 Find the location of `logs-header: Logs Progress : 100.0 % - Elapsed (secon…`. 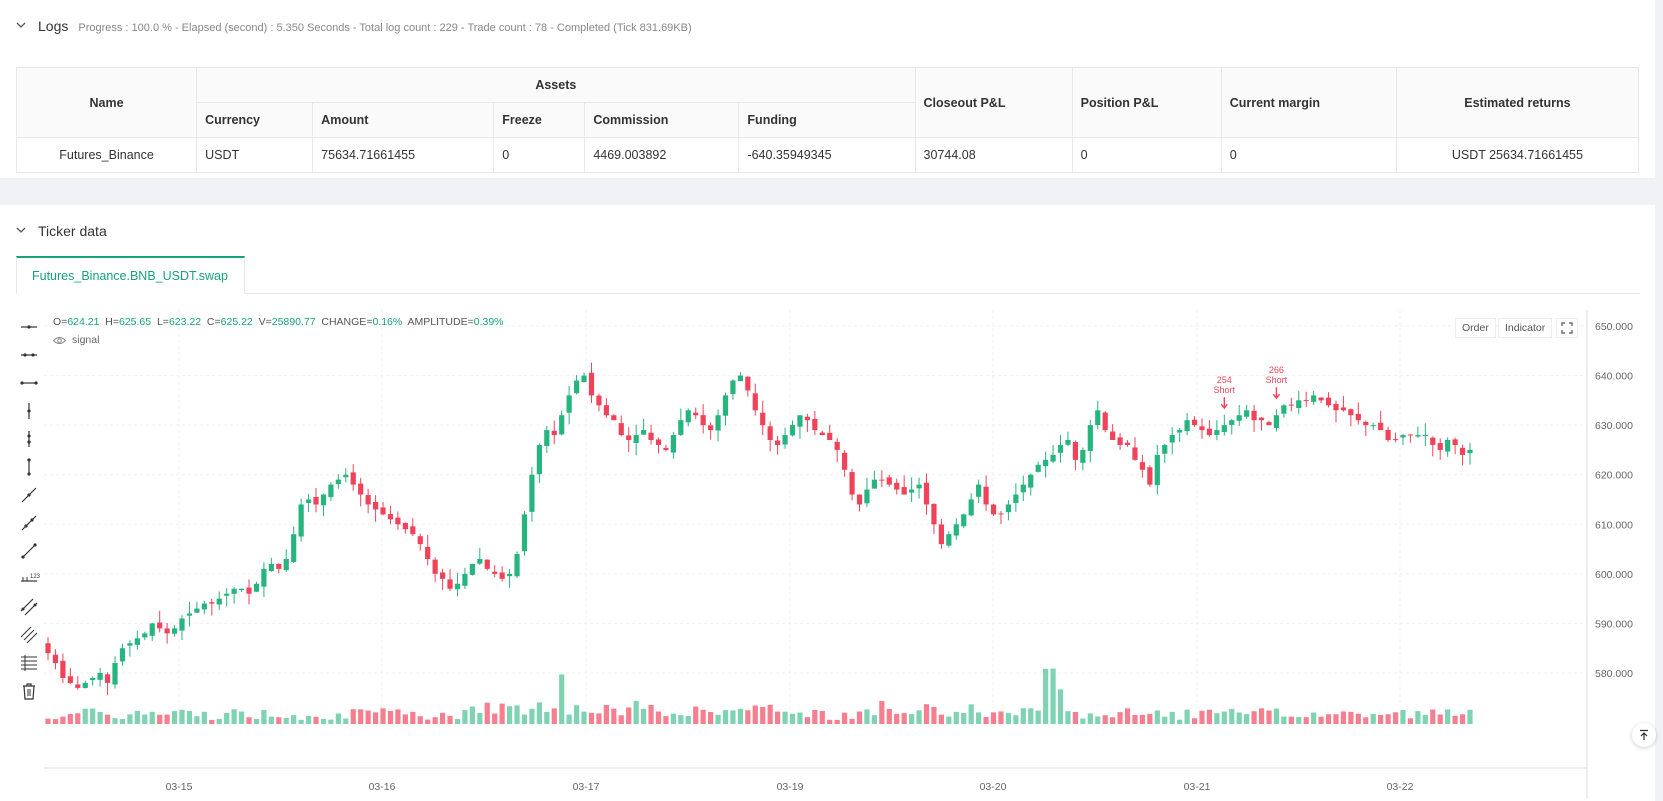

logs-header: Logs Progress : 100.0 % - Elapsed (secon… is located at coordinates (354, 26).